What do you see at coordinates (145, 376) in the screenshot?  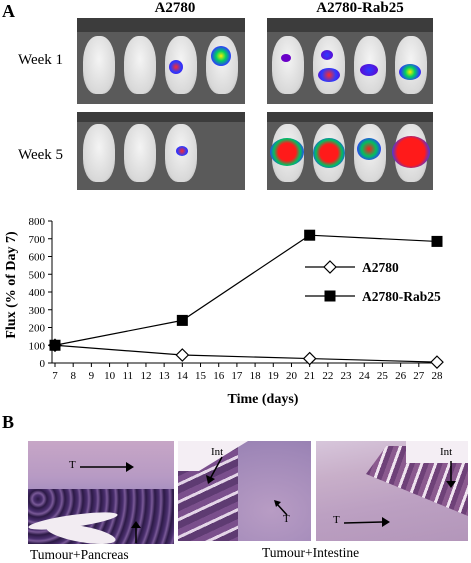 I see `x-tick-label: 12` at bounding box center [145, 376].